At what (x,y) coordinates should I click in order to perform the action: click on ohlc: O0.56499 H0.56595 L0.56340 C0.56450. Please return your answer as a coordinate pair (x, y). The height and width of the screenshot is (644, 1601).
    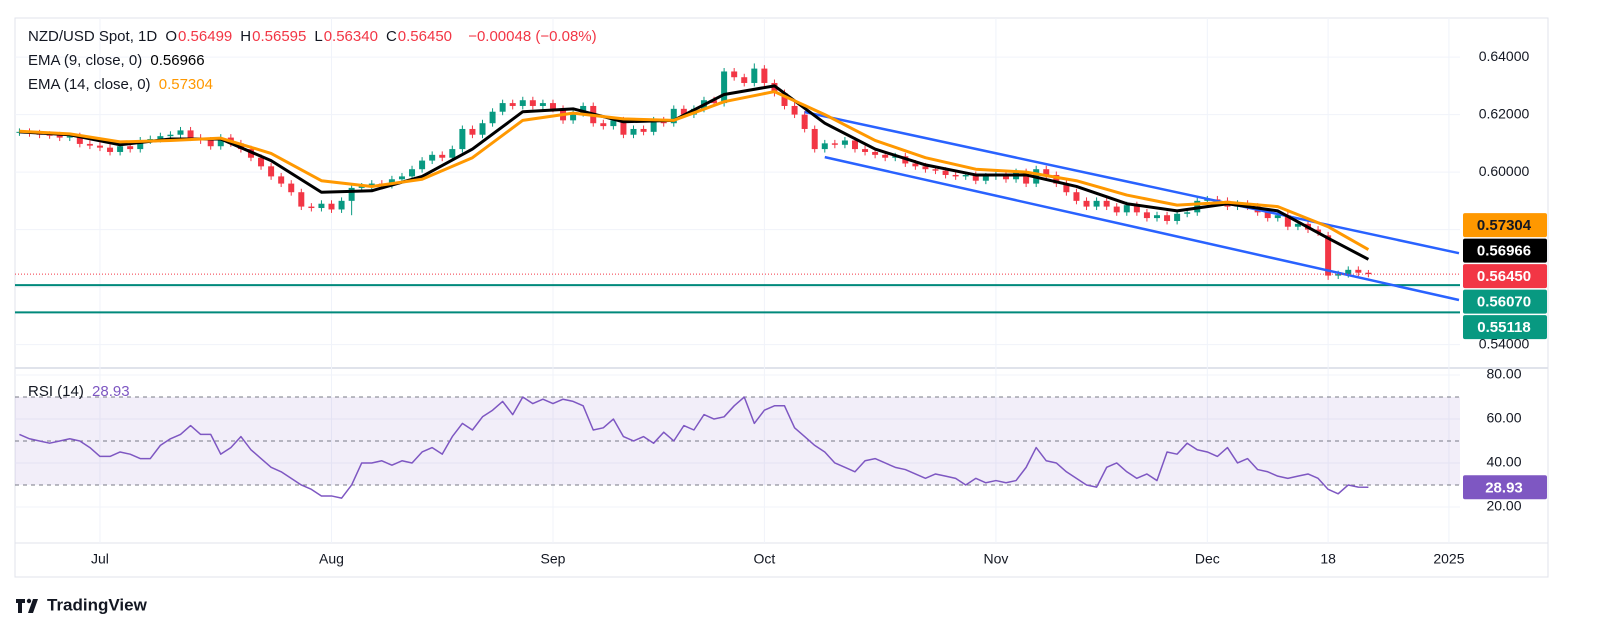
    Looking at the image, I should click on (312, 36).